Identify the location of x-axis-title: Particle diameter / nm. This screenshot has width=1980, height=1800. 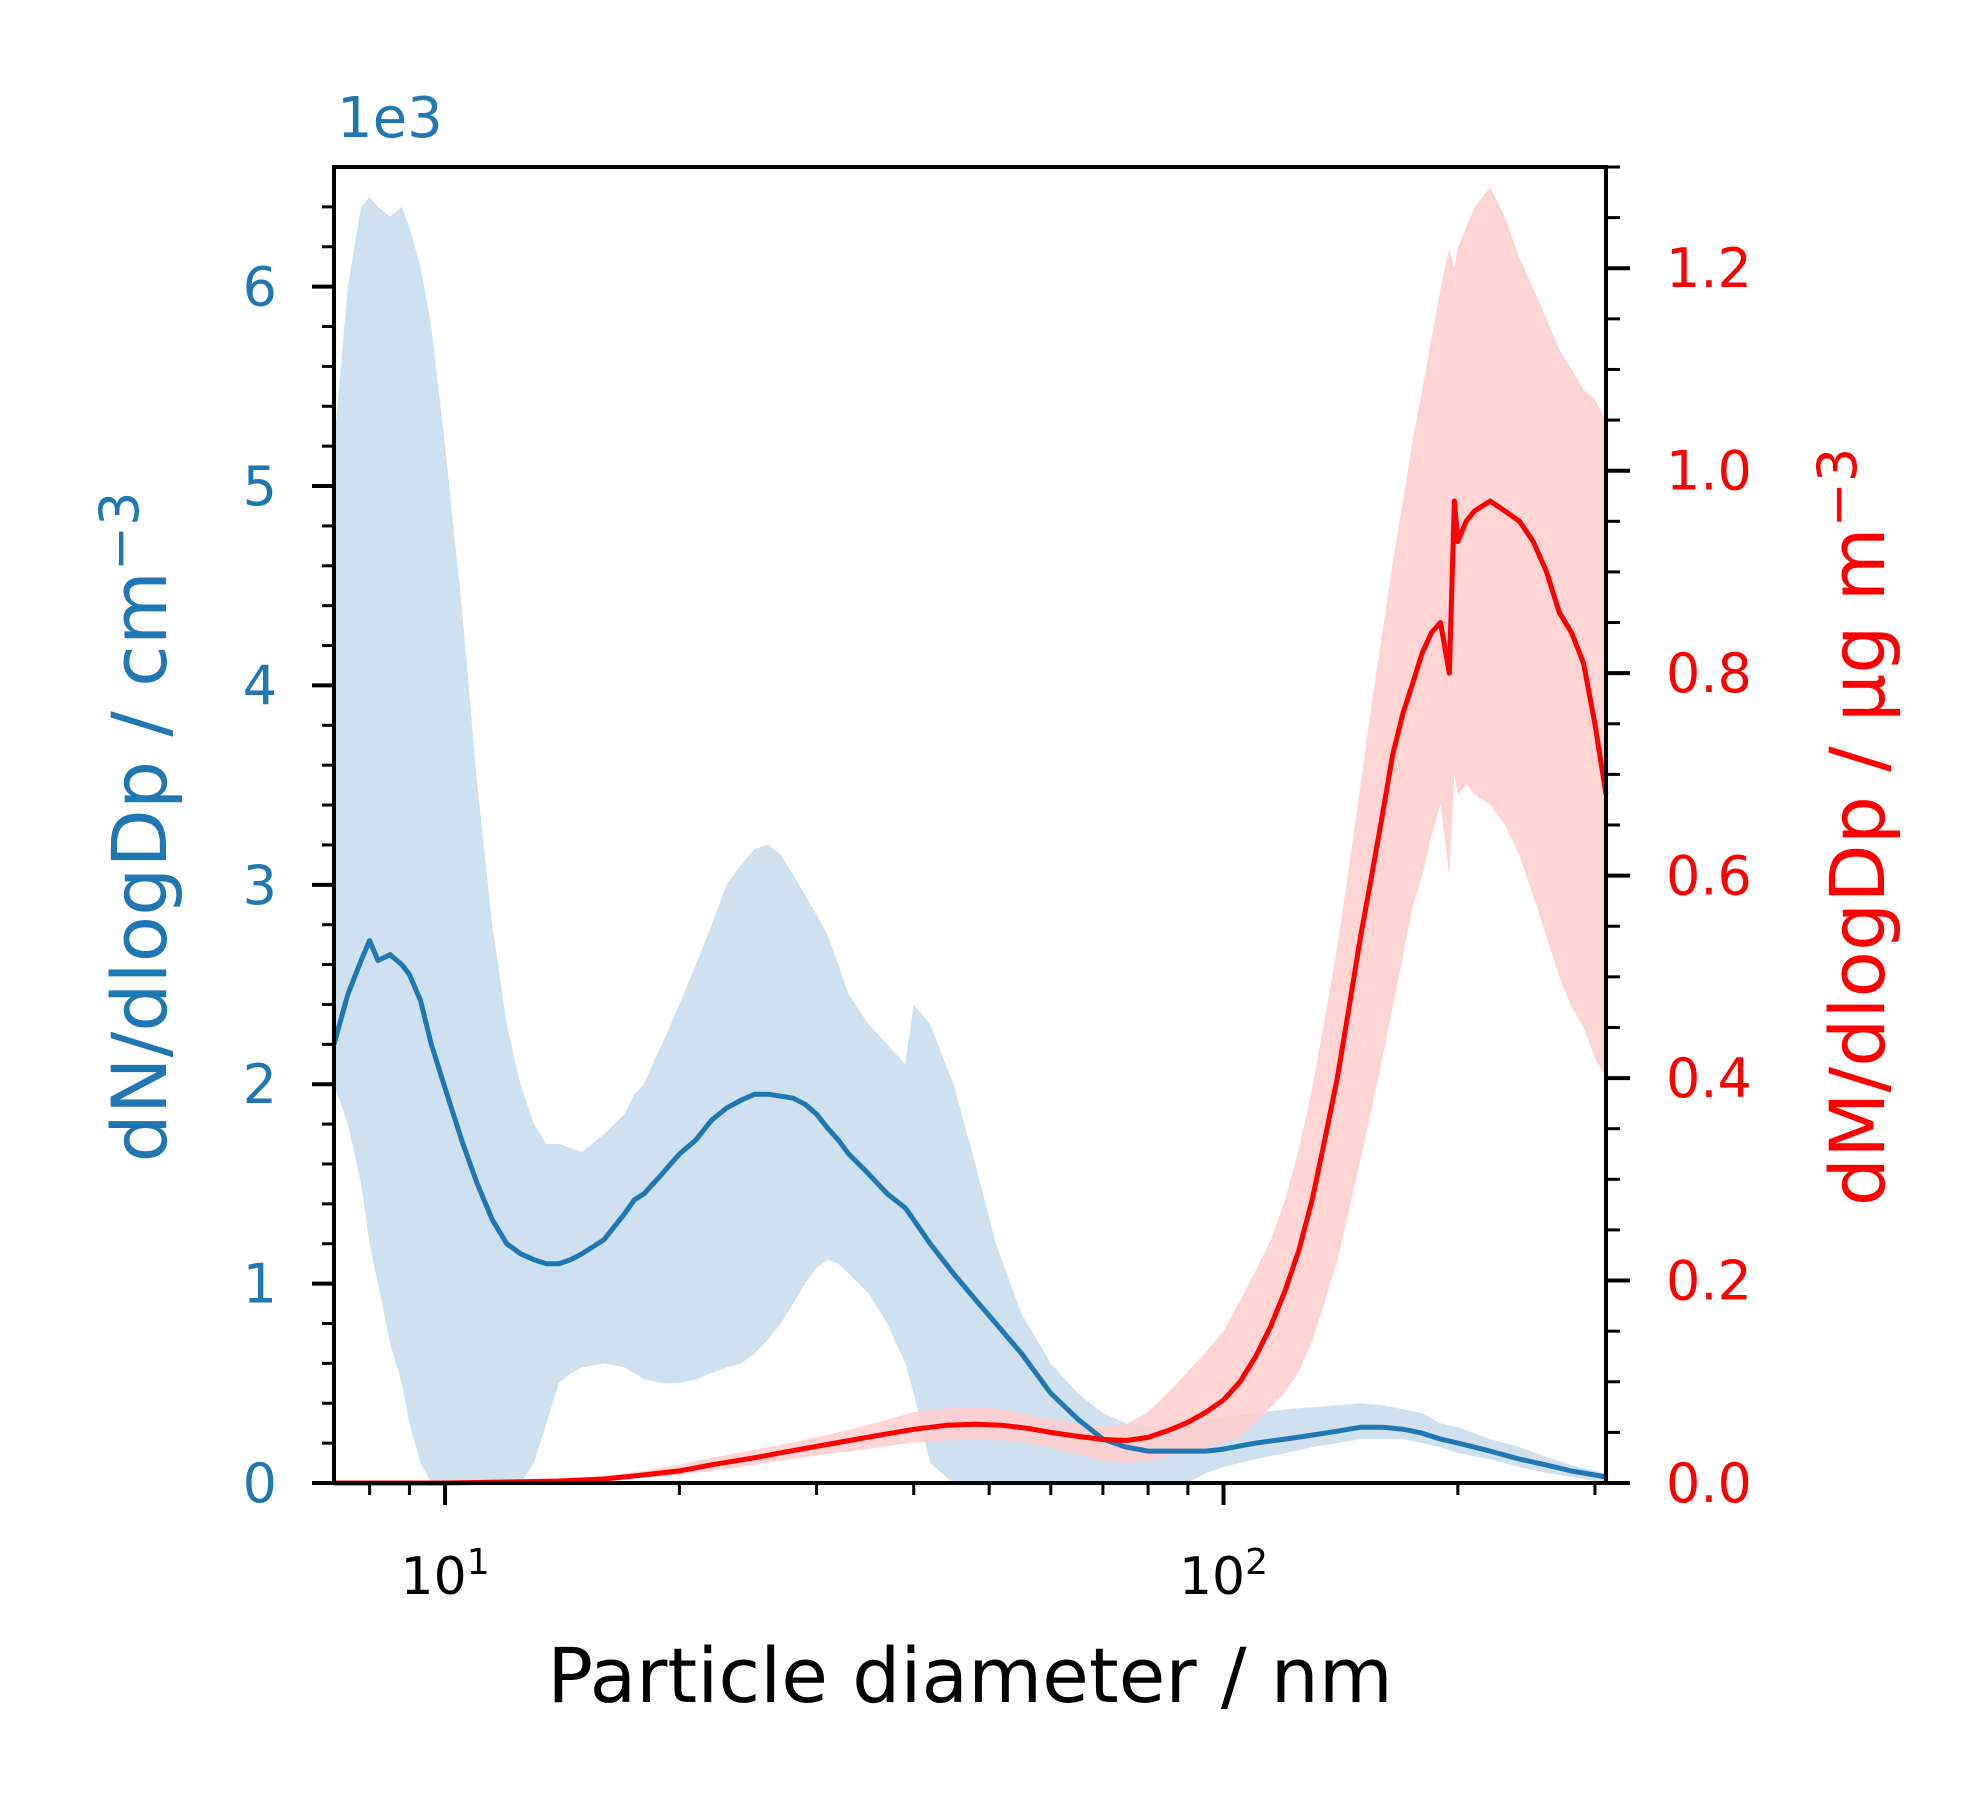
(970, 1675).